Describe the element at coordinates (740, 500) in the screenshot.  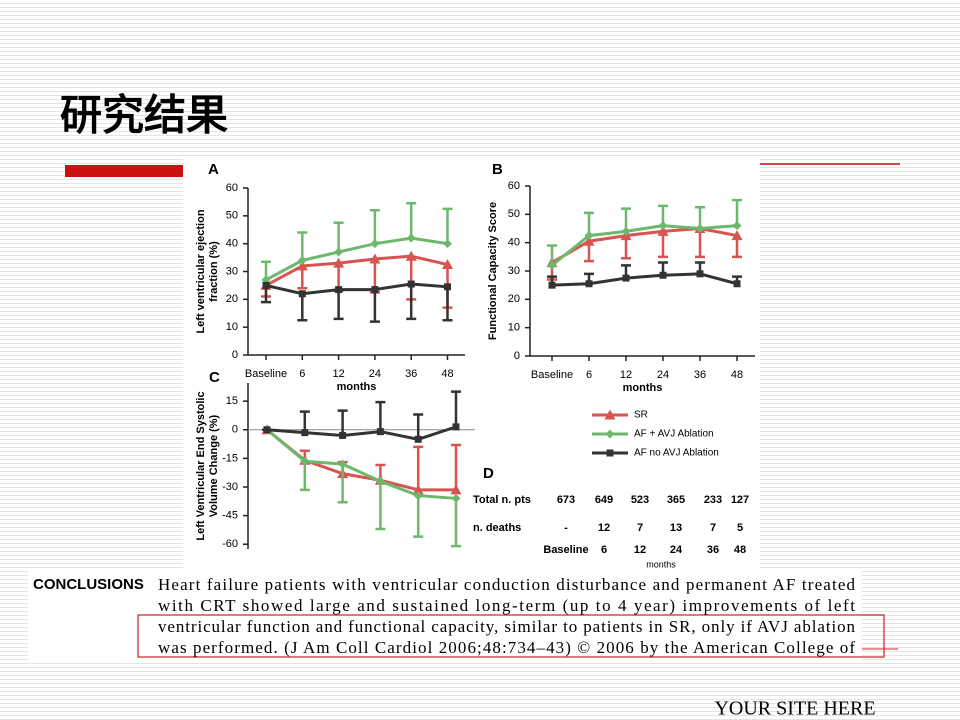
I see `cell: 127` at that location.